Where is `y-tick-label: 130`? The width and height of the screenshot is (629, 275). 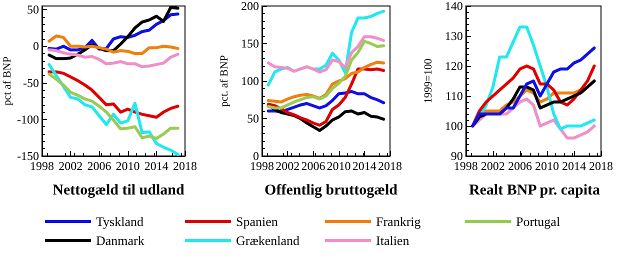
y-tick-label: 130 is located at coordinates (453, 36).